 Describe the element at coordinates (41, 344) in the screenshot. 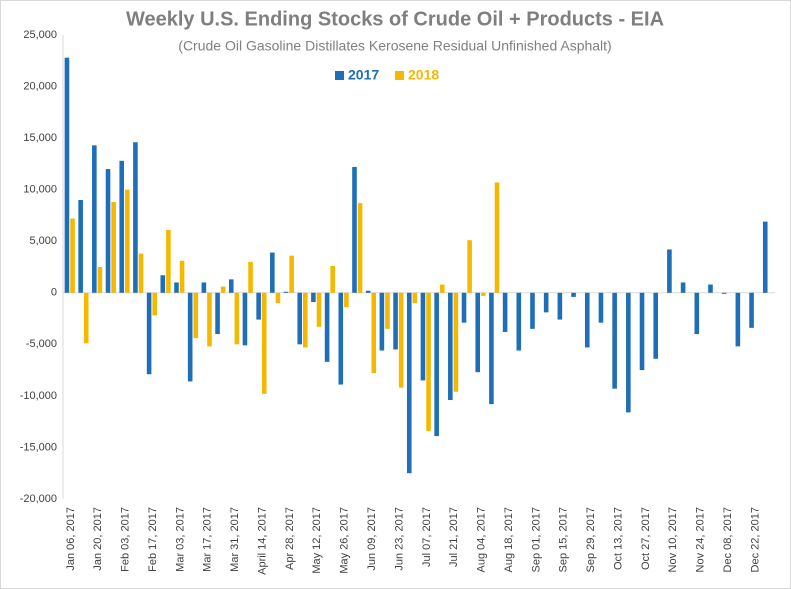

I see `y-tick-label: -5,000` at that location.